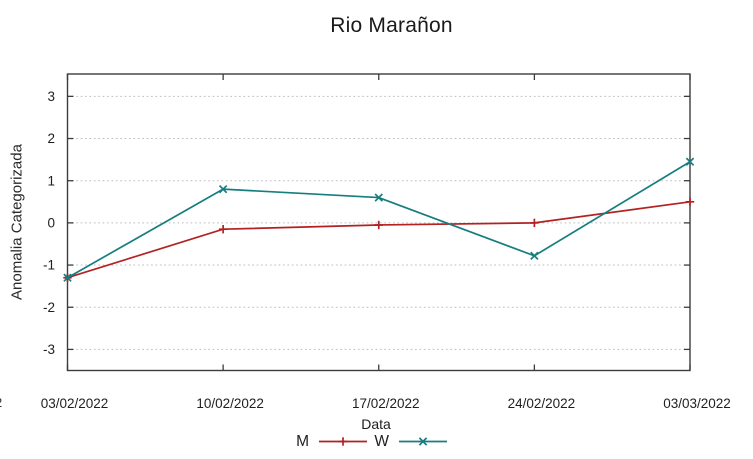  What do you see at coordinates (423, 441) in the screenshot?
I see `legend-marker-cross-icon` at bounding box center [423, 441].